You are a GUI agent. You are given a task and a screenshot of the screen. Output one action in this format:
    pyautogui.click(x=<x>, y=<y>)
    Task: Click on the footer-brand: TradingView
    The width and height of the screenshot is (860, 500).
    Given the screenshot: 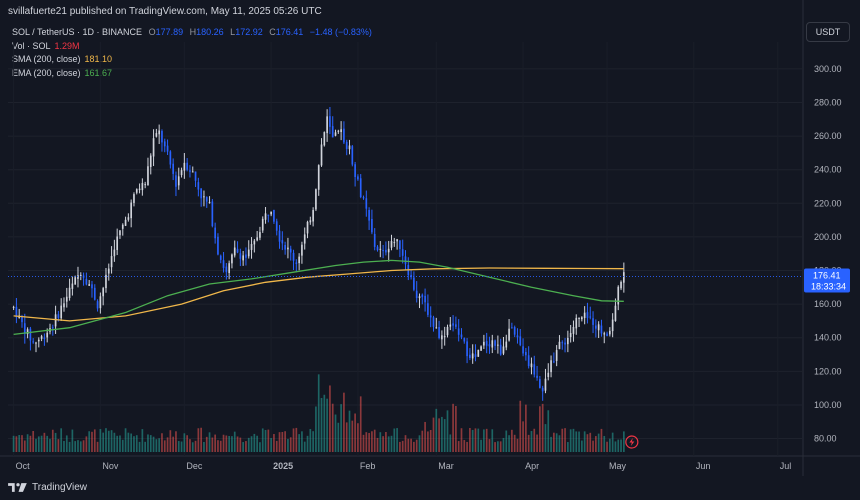 What is the action you would take?
    pyautogui.click(x=47, y=487)
    